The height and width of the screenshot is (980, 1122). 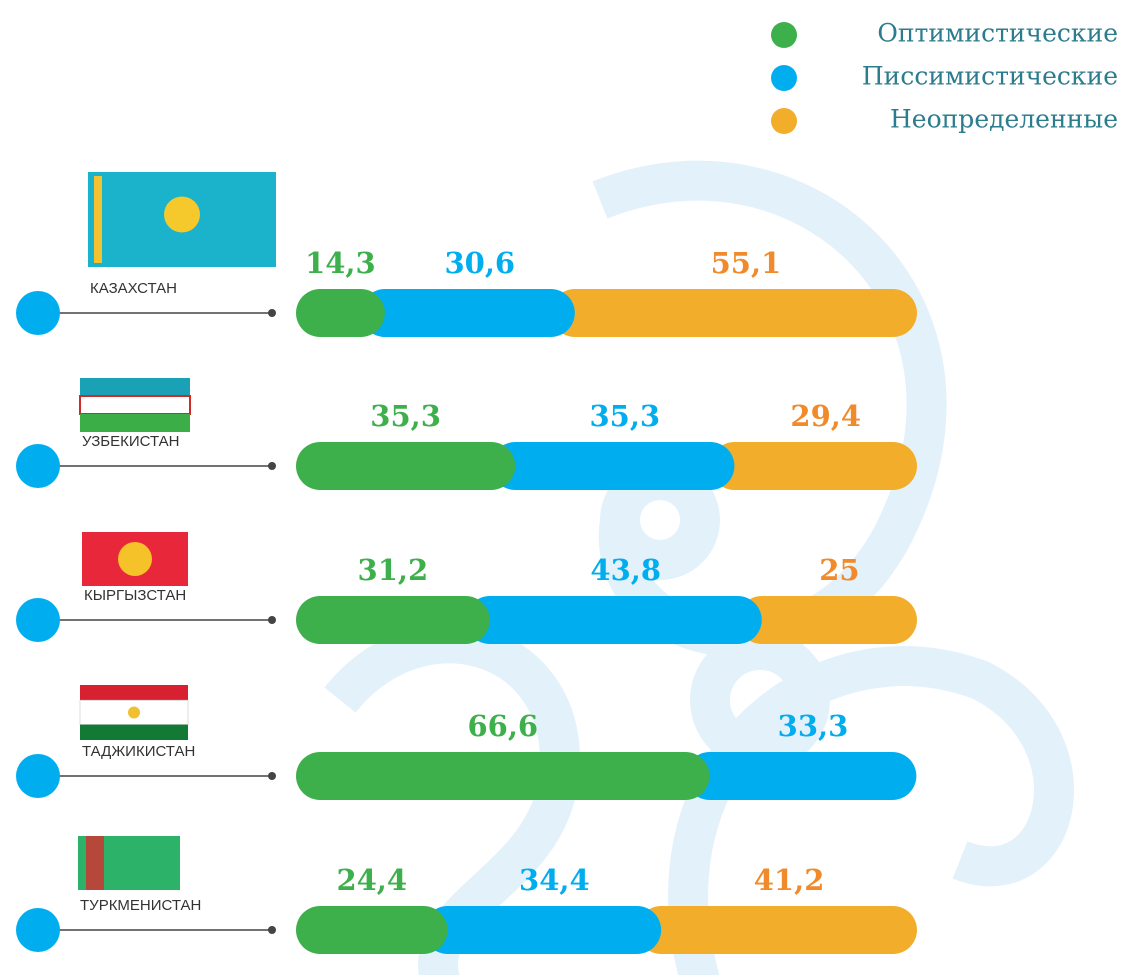 I want to click on value-label: 24,4, so click(x=371, y=880).